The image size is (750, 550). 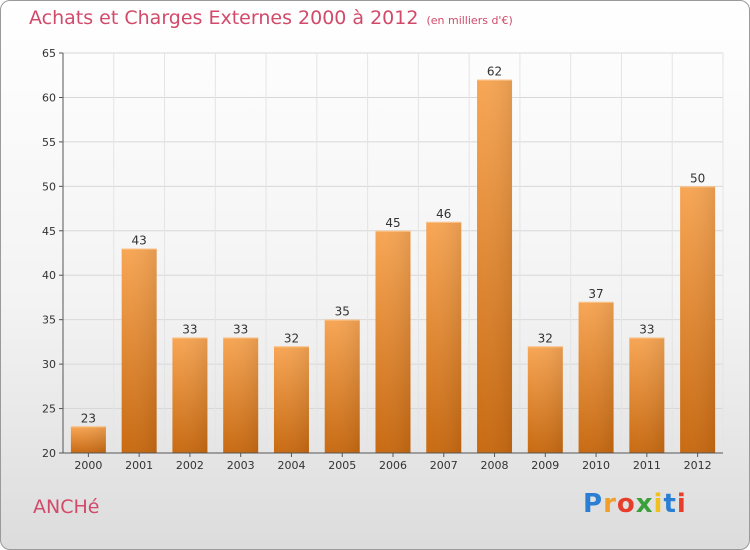 I want to click on y-tick-label: 20, so click(x=49, y=453).